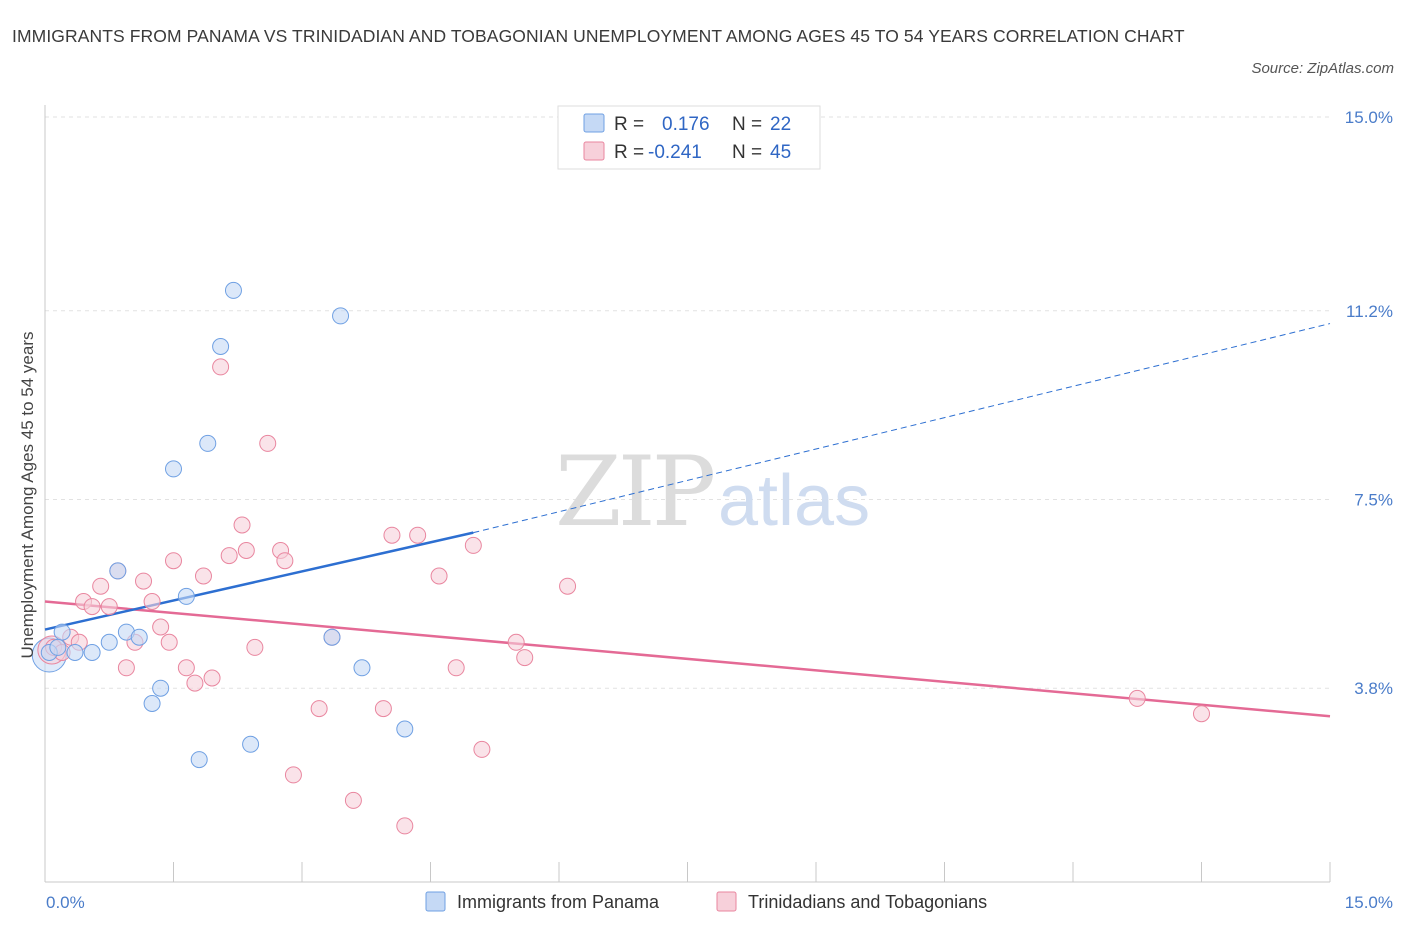 The image size is (1406, 930). I want to click on legend-r-value-1: 0.176, so click(686, 124).